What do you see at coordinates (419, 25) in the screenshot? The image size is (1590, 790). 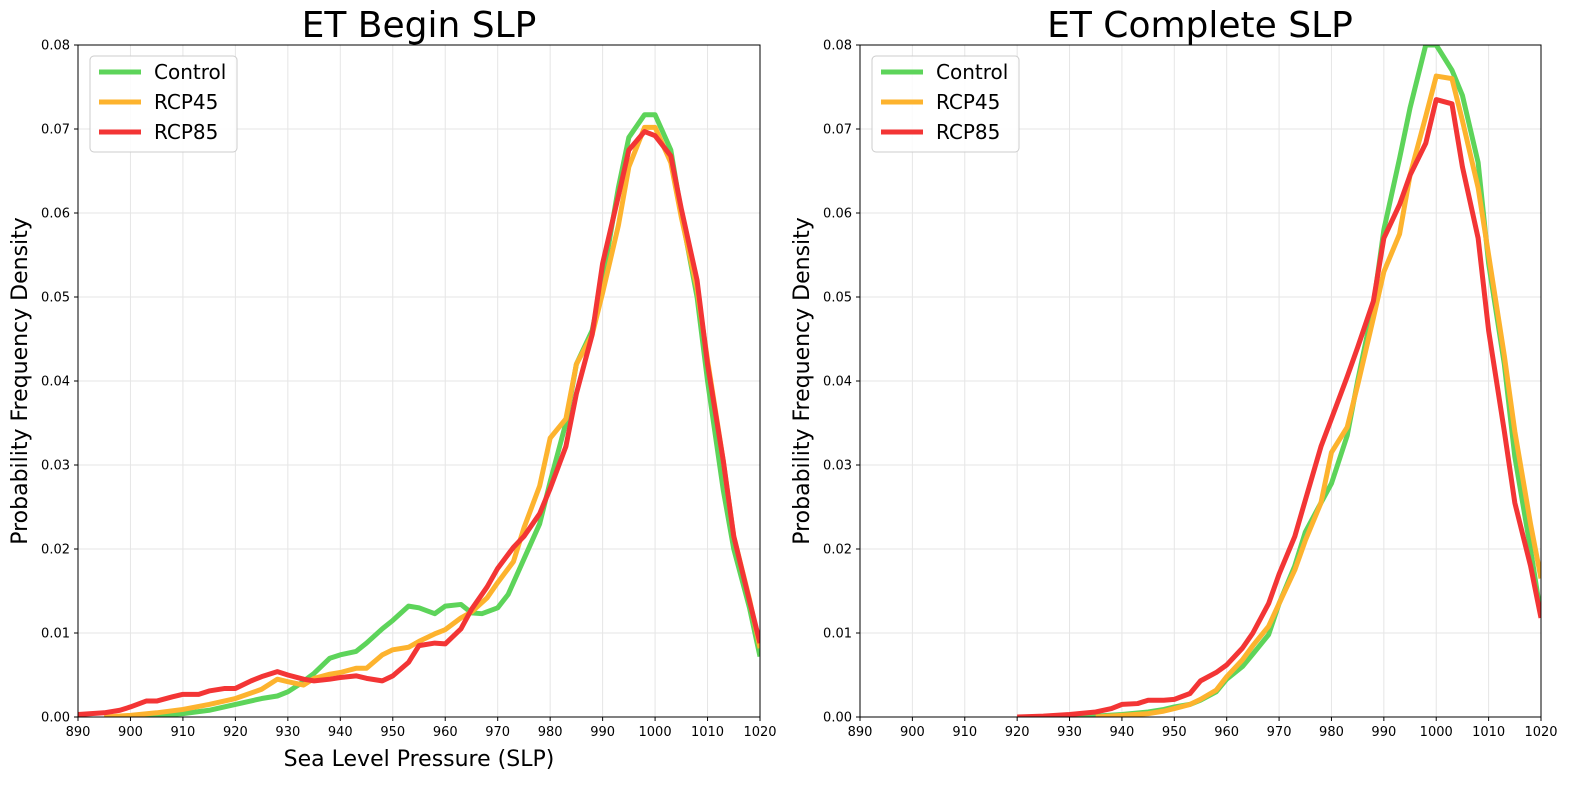 I see `chart-title: ET Begin SLP` at bounding box center [419, 25].